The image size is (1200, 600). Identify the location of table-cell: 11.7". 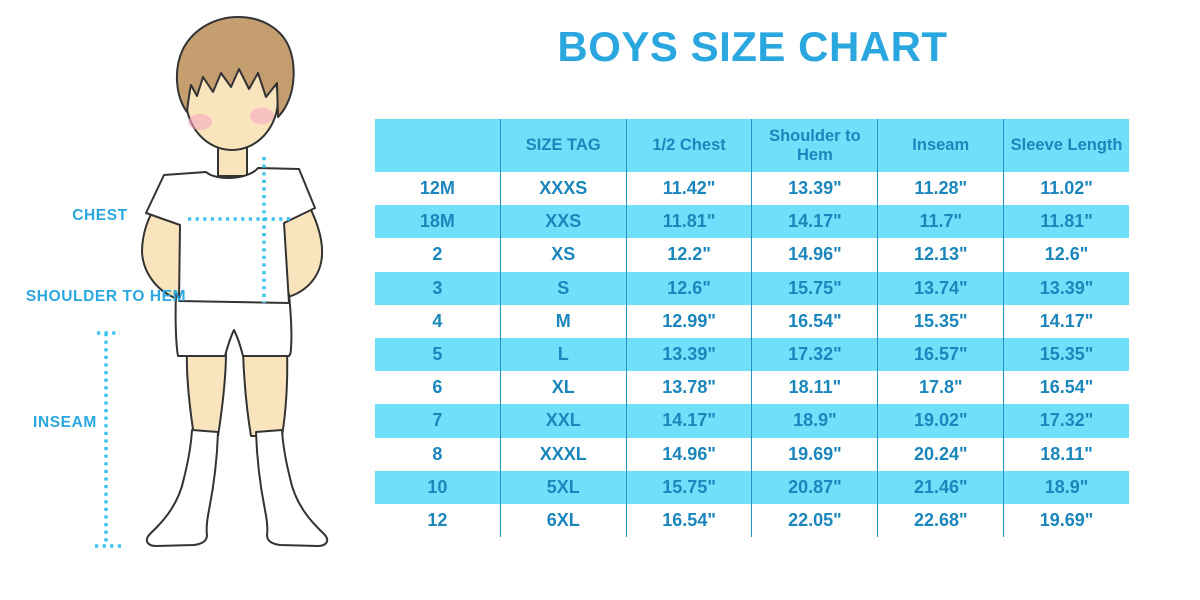
(941, 222).